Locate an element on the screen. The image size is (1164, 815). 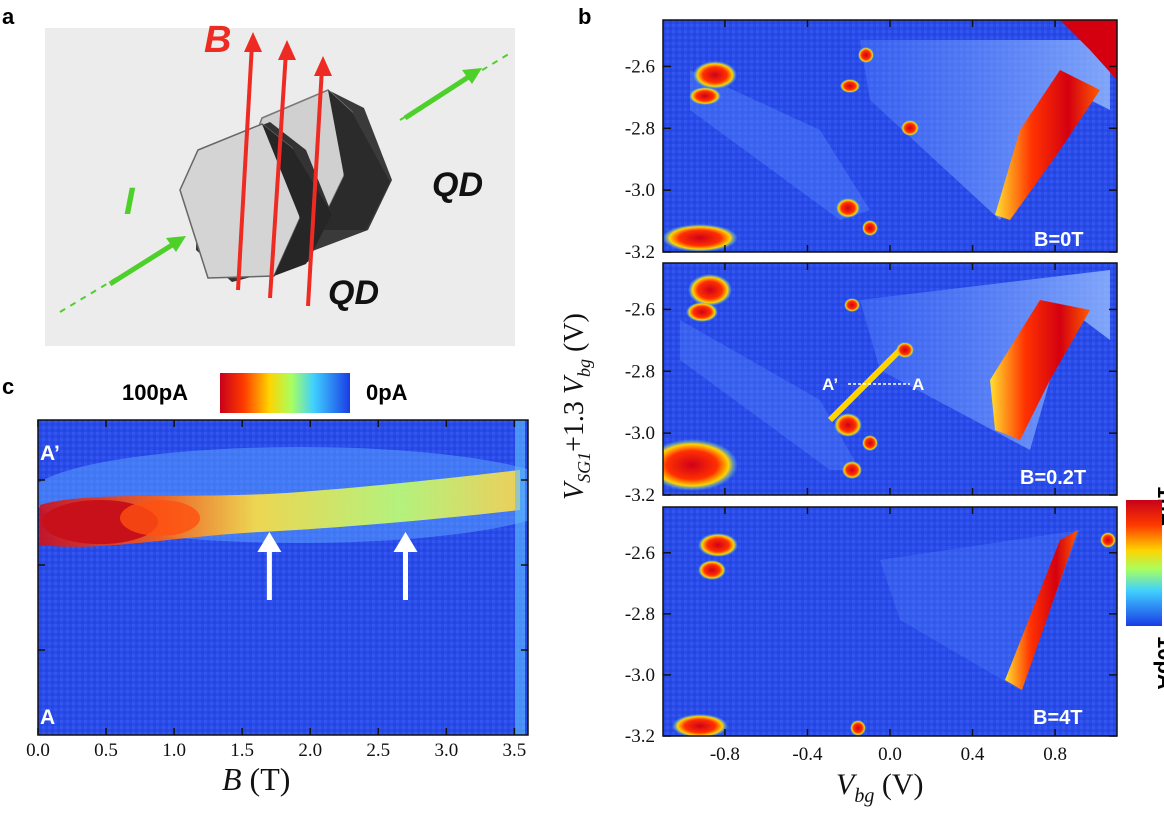
colorbar-c: 100pA 0pA is located at coordinates (265, 393).